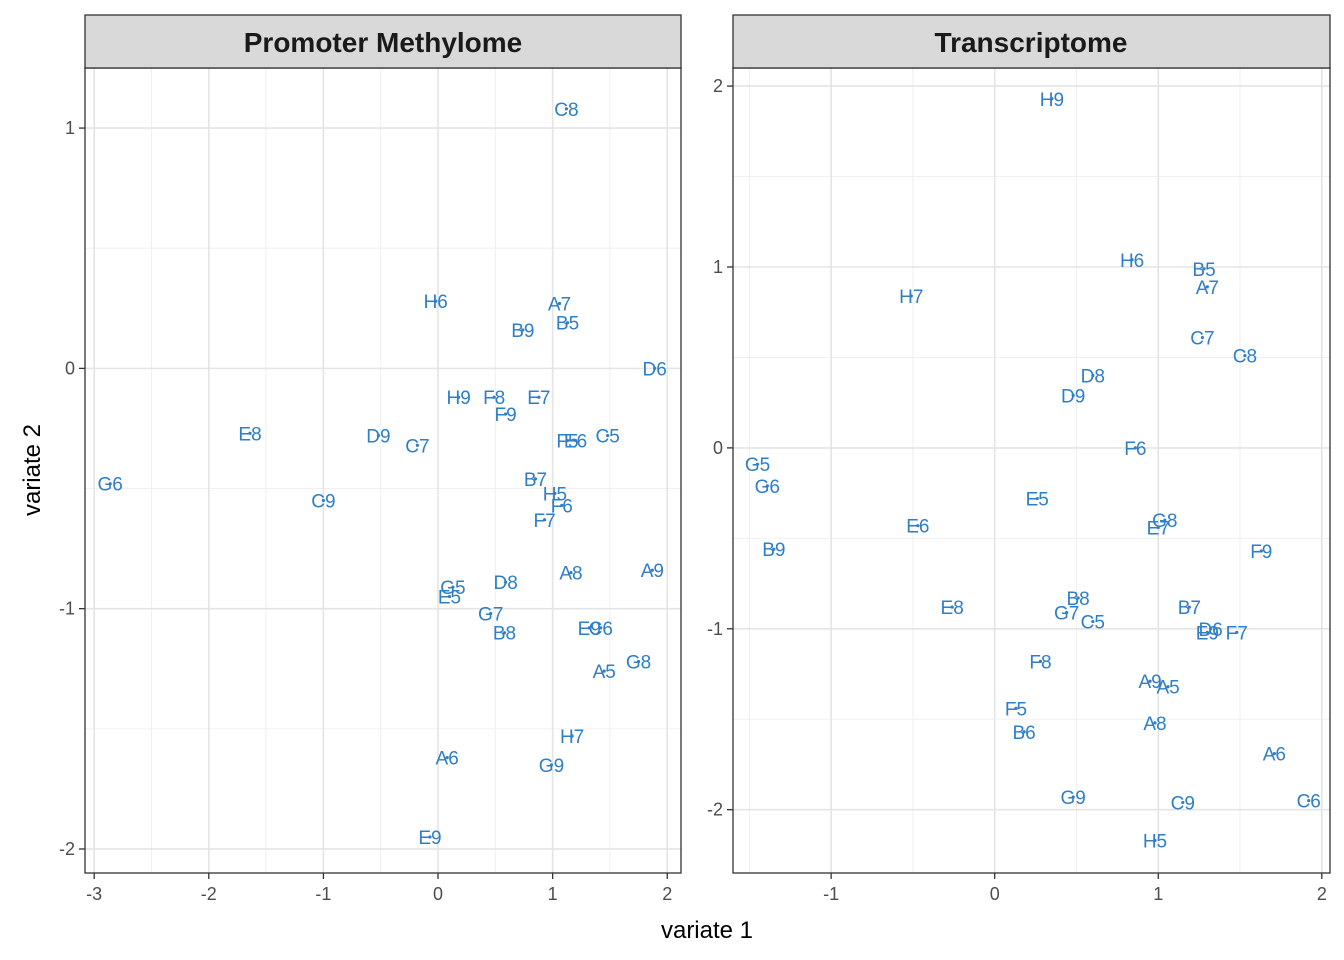 The height and width of the screenshot is (960, 1344). Describe the element at coordinates (715, 629) in the screenshot. I see `y-tick-label: -1` at that location.